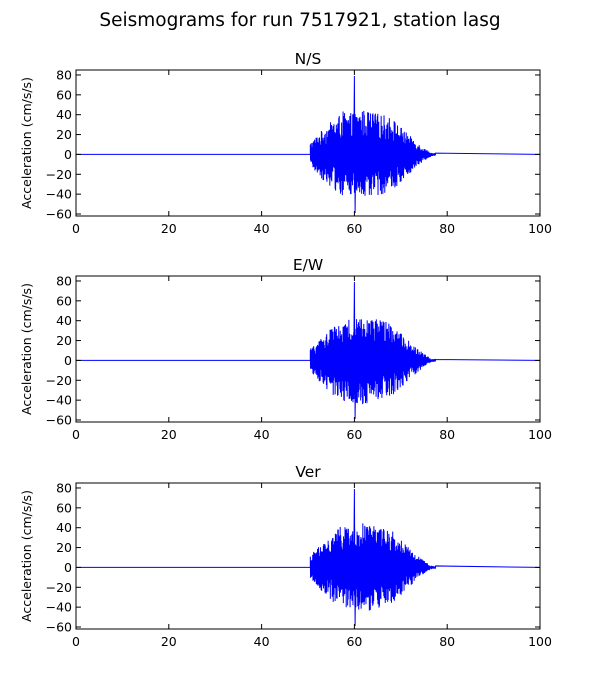 The image size is (600, 700). Describe the element at coordinates (308, 59) in the screenshot. I see `panel-title: N/S` at that location.